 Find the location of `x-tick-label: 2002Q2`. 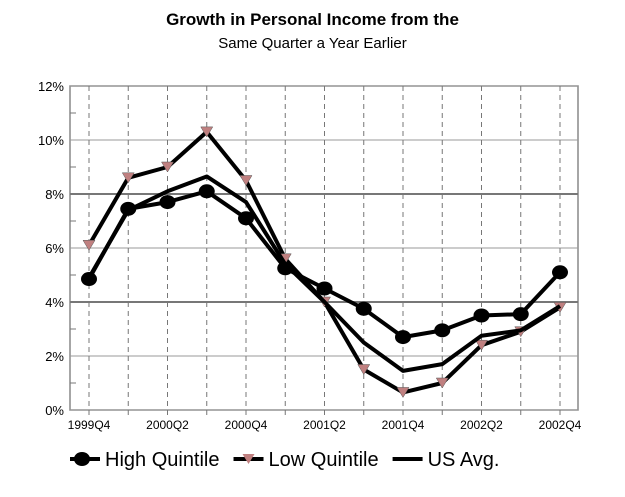

x-tick-label: 2002Q2 is located at coordinates (481, 425).